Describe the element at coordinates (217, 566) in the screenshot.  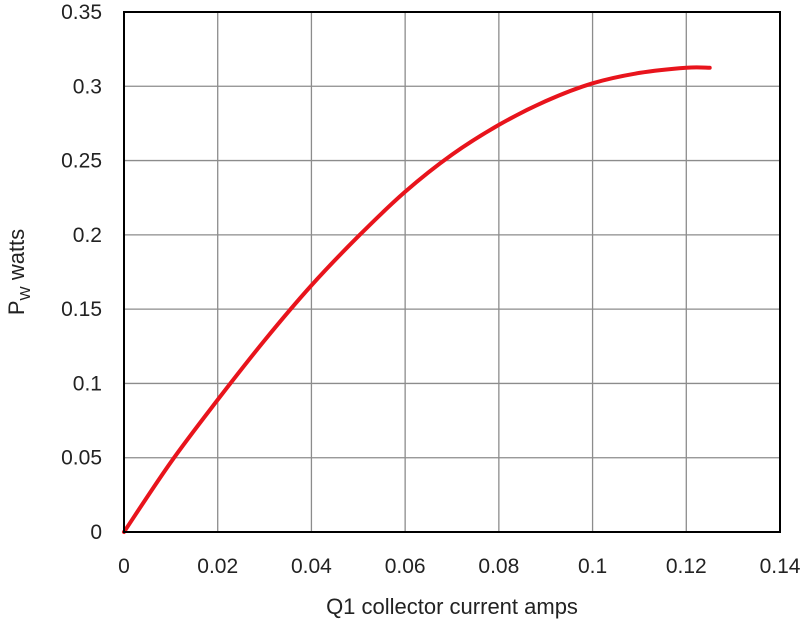
I see `x-tick-label: 0.02` at that location.